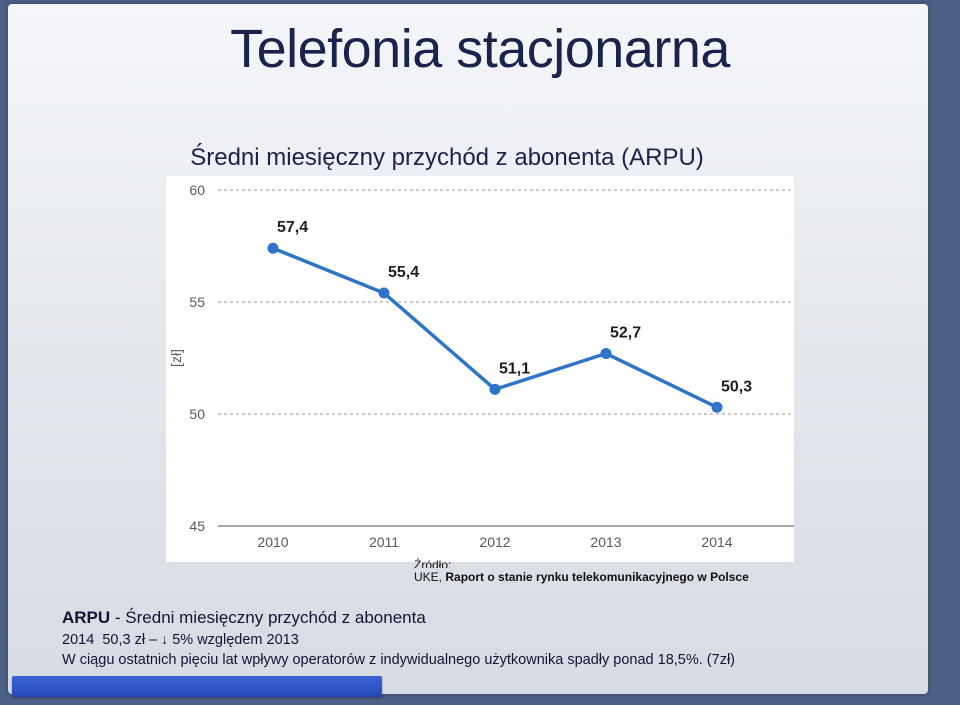 This screenshot has width=960, height=705. What do you see at coordinates (165, 639) in the screenshot?
I see `down-arrow-icon: ↓` at bounding box center [165, 639].